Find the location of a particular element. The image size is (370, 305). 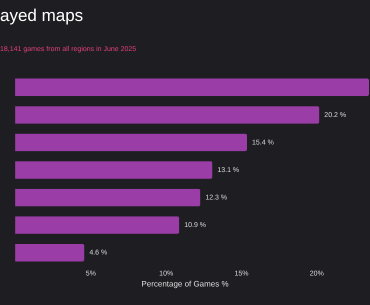

chart-title: ayed maps is located at coordinates (42, 15).